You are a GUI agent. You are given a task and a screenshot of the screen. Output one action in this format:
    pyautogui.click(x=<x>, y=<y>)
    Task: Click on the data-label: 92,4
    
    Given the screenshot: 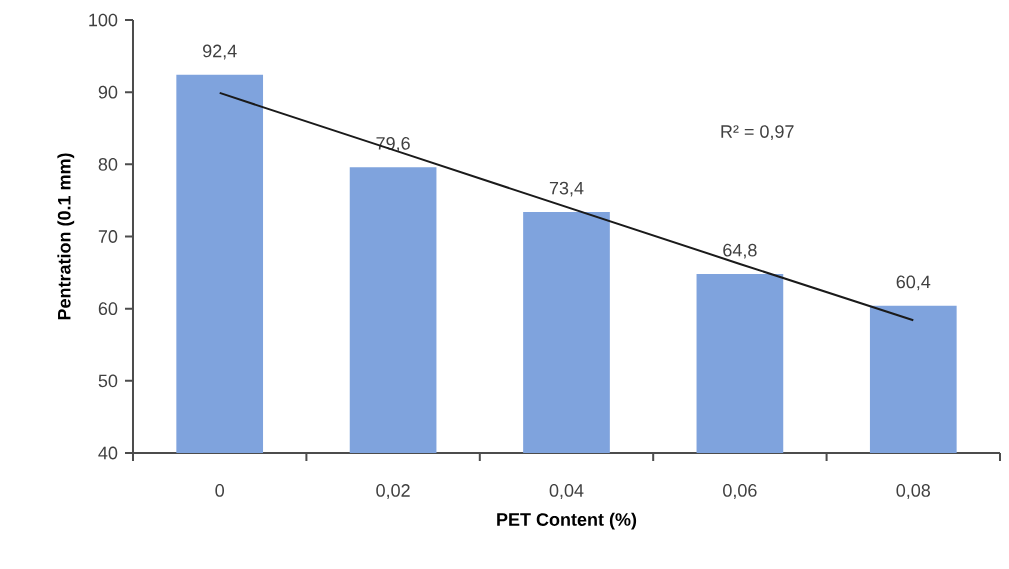 What is the action you would take?
    pyautogui.click(x=220, y=52)
    